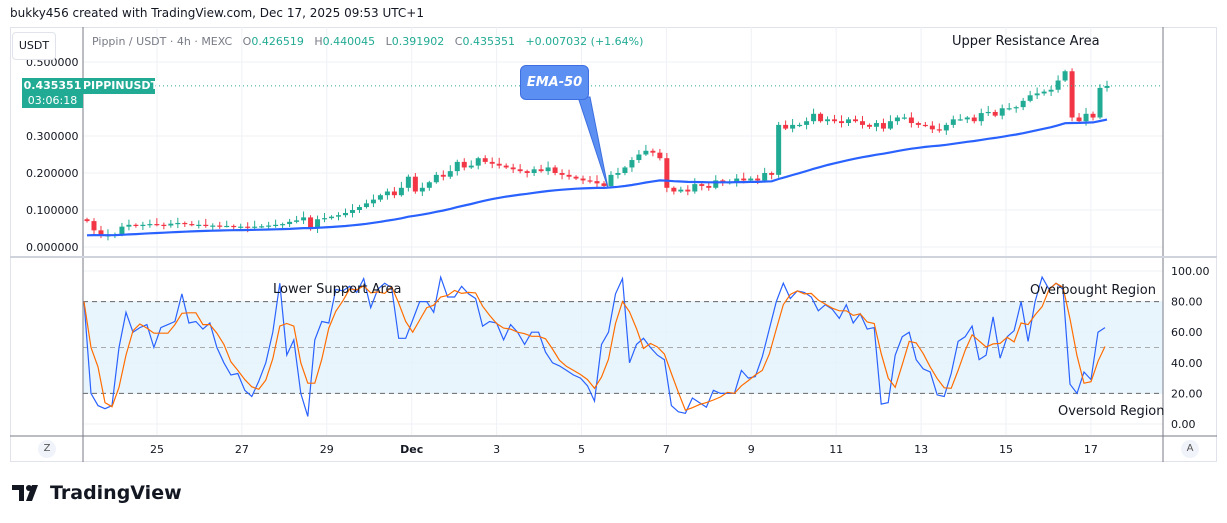 This screenshot has width=1227, height=523. I want to click on close-value: 0.435351, so click(488, 41).